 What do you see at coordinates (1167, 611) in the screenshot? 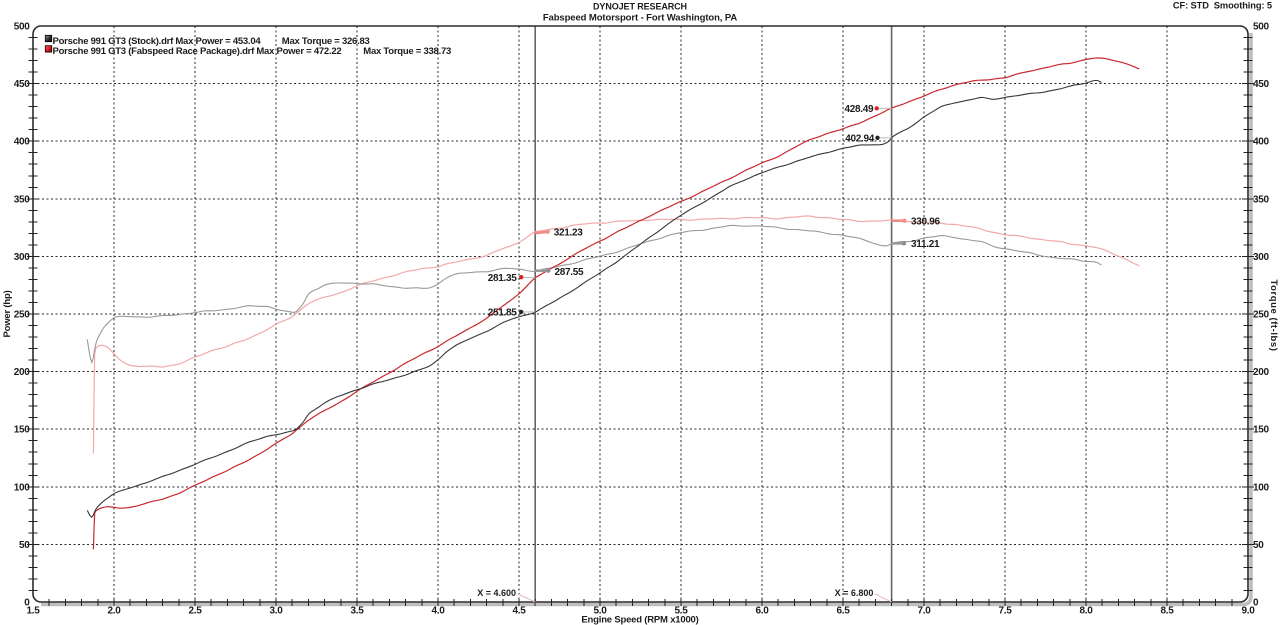
I see `svg-text: 8.5` at bounding box center [1167, 611].